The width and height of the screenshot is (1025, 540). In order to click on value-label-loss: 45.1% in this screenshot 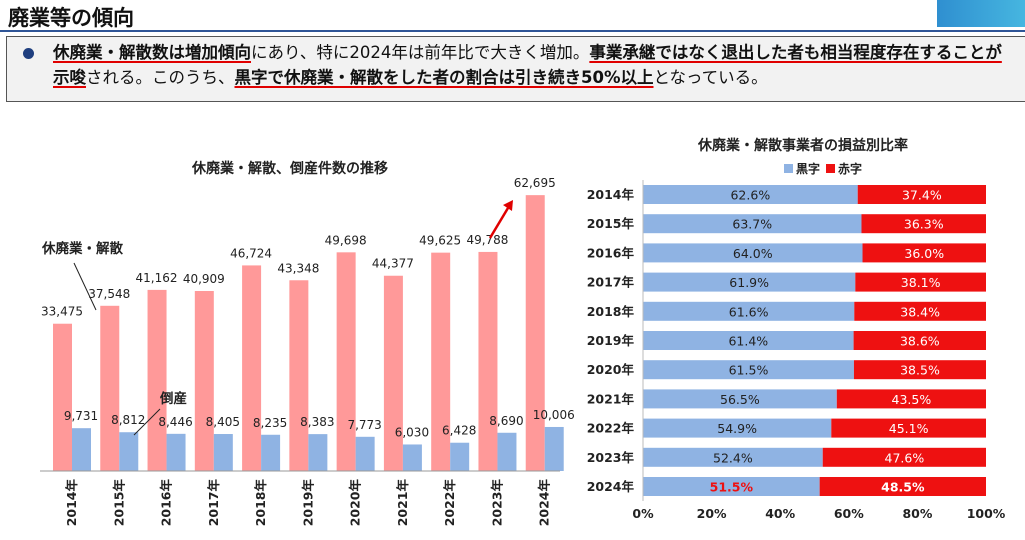, I will do `click(909, 428)`.